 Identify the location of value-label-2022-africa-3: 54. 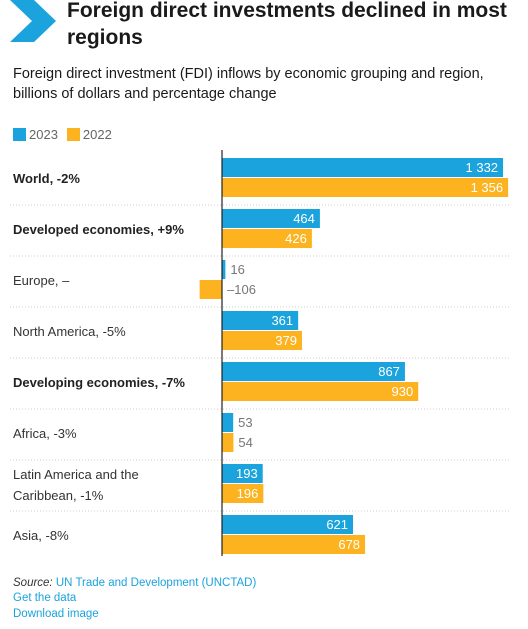
(245, 442).